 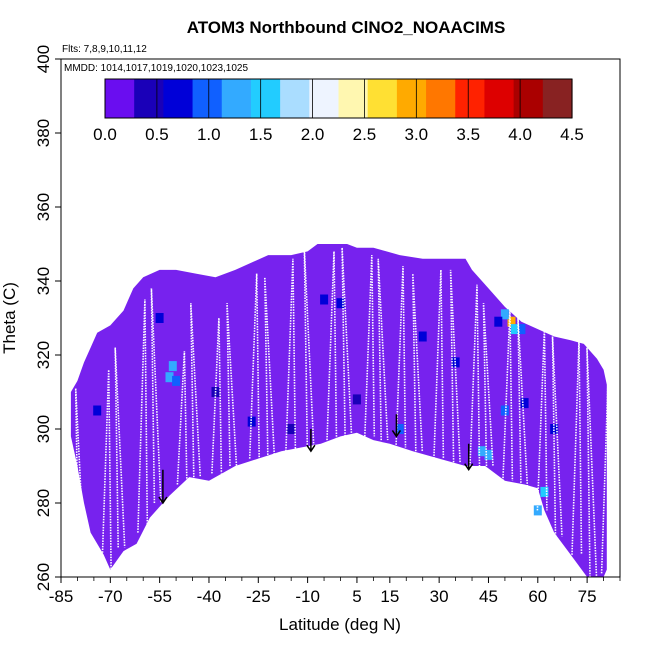 What do you see at coordinates (156, 68) in the screenshot?
I see `dates-label: MMDD: 1014,1017,1019,1020,1023,1025` at bounding box center [156, 68].